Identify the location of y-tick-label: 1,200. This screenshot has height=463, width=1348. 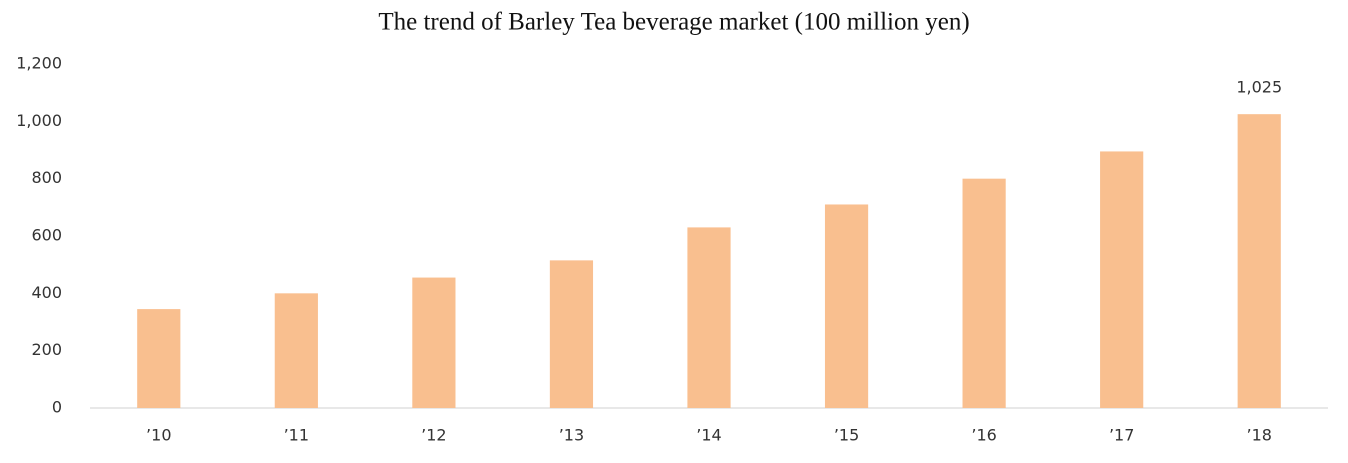
(39, 63).